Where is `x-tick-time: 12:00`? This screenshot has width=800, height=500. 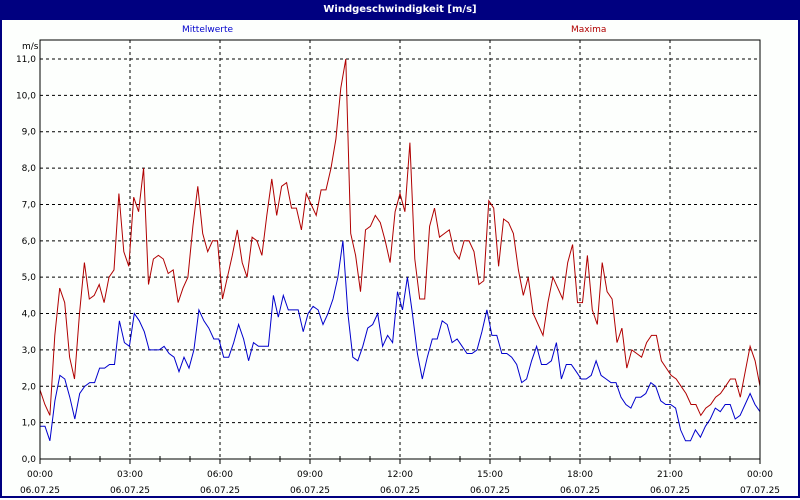 x-tick-time: 12:00 is located at coordinates (400, 475).